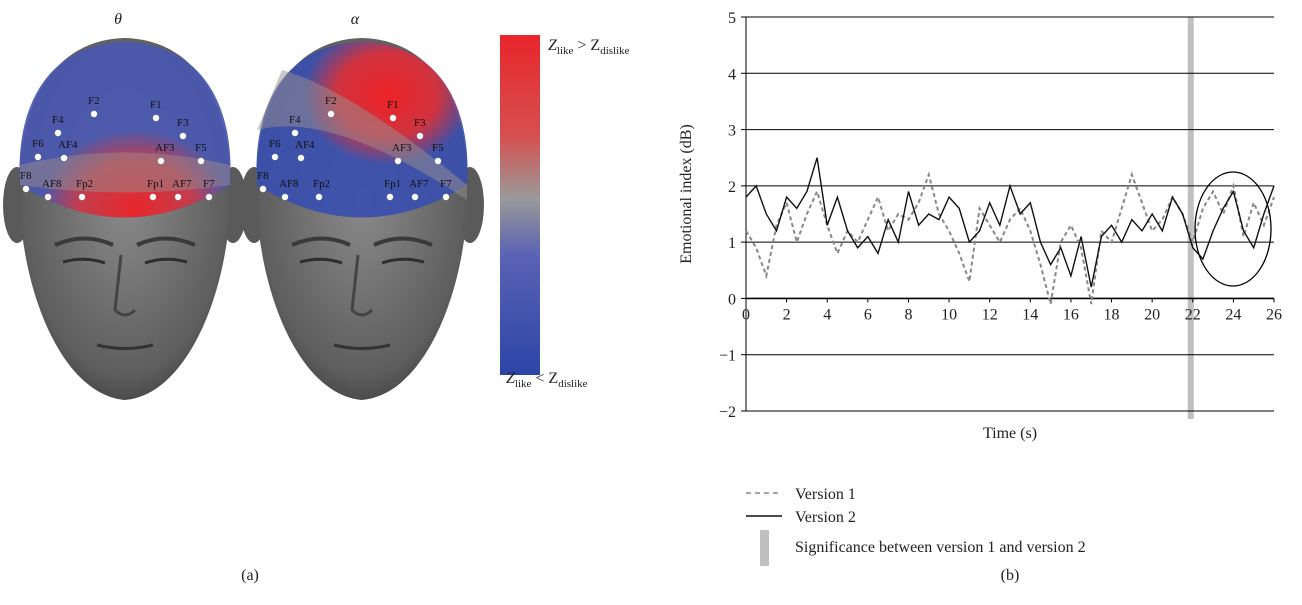  Describe the element at coordinates (732, 131) in the screenshot. I see `y-tick-label: 3` at that location.